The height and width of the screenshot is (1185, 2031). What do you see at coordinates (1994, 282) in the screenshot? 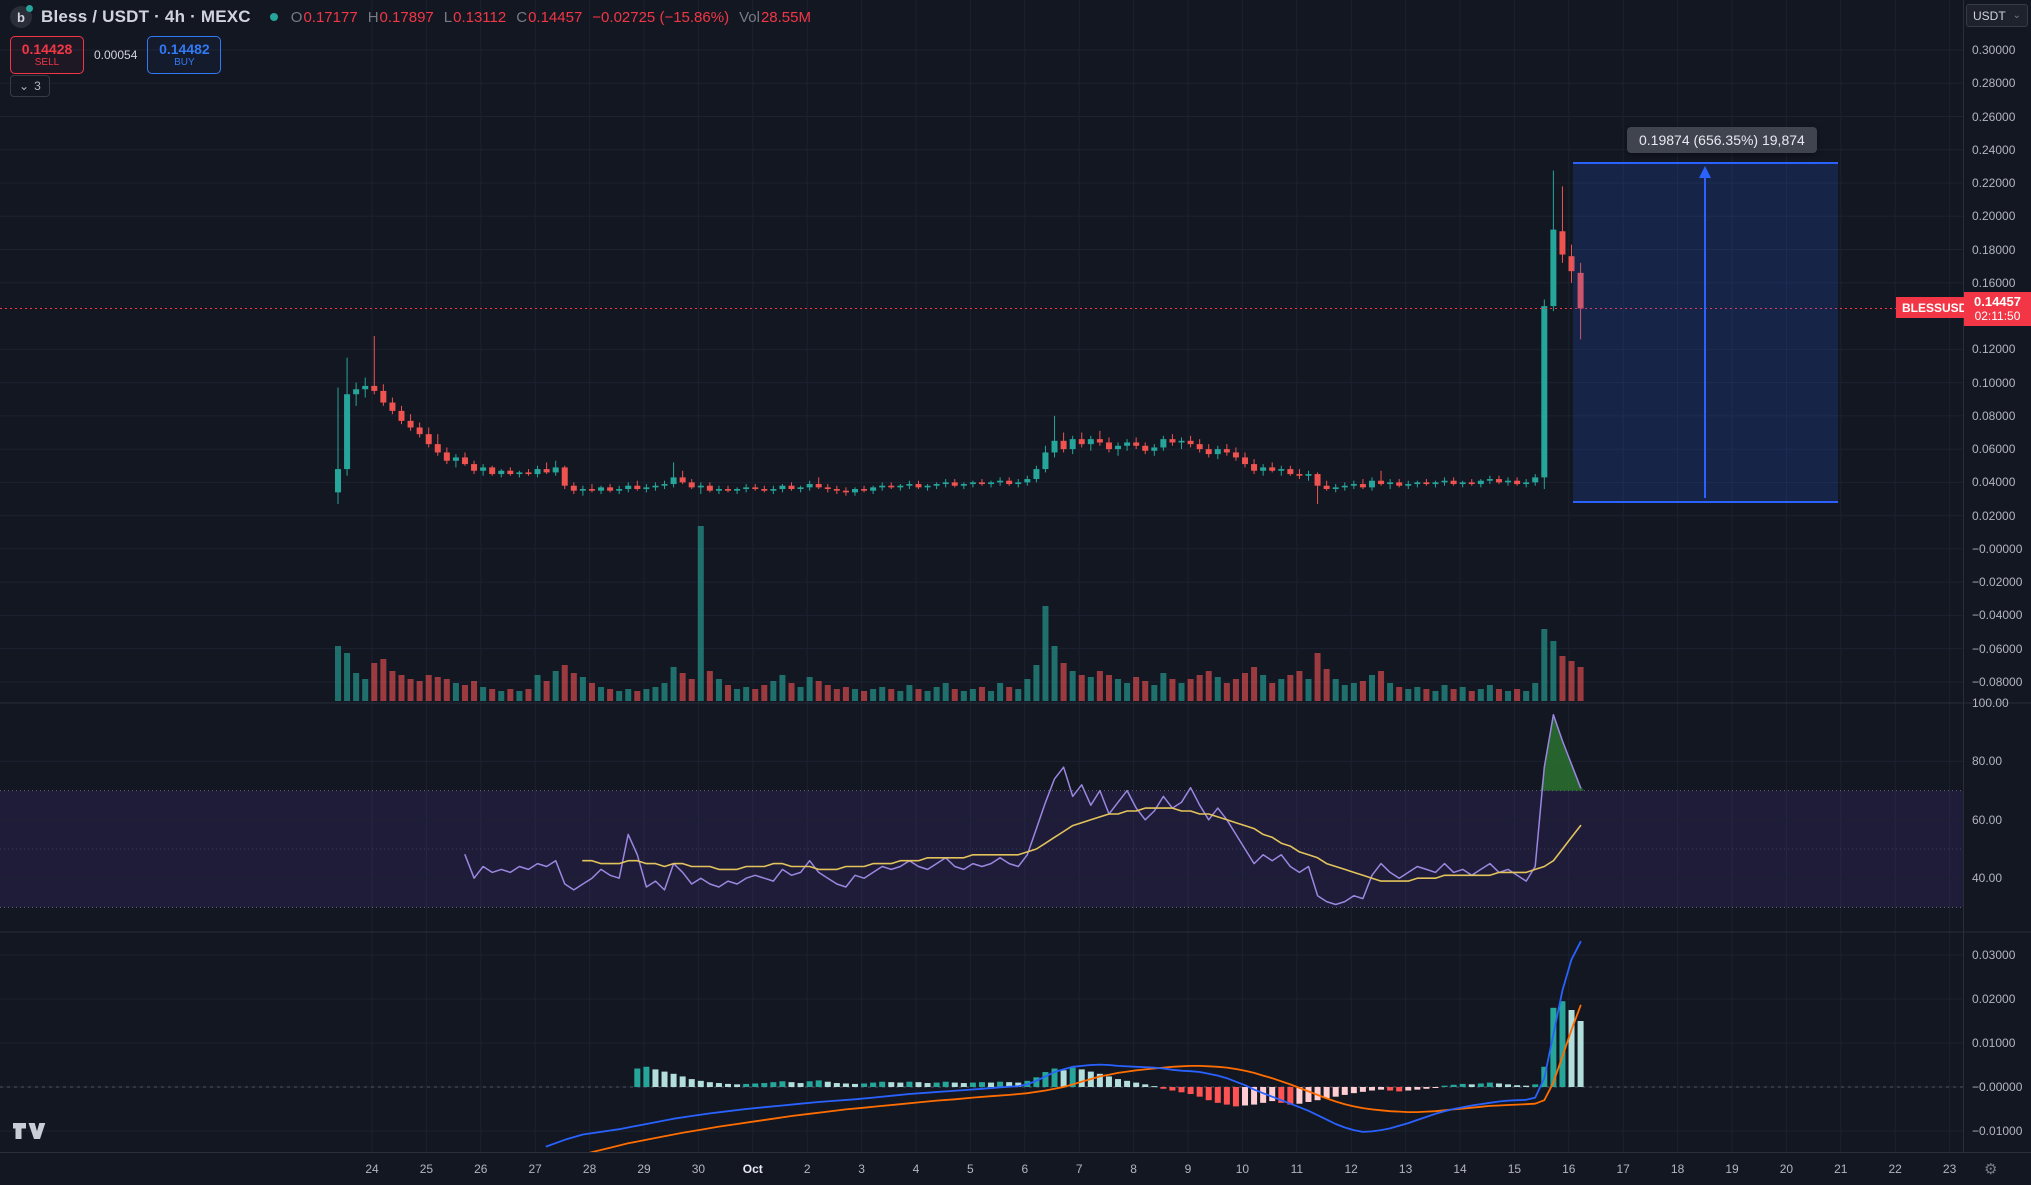
I see `price-axis-label: 0.16000` at bounding box center [1994, 282].